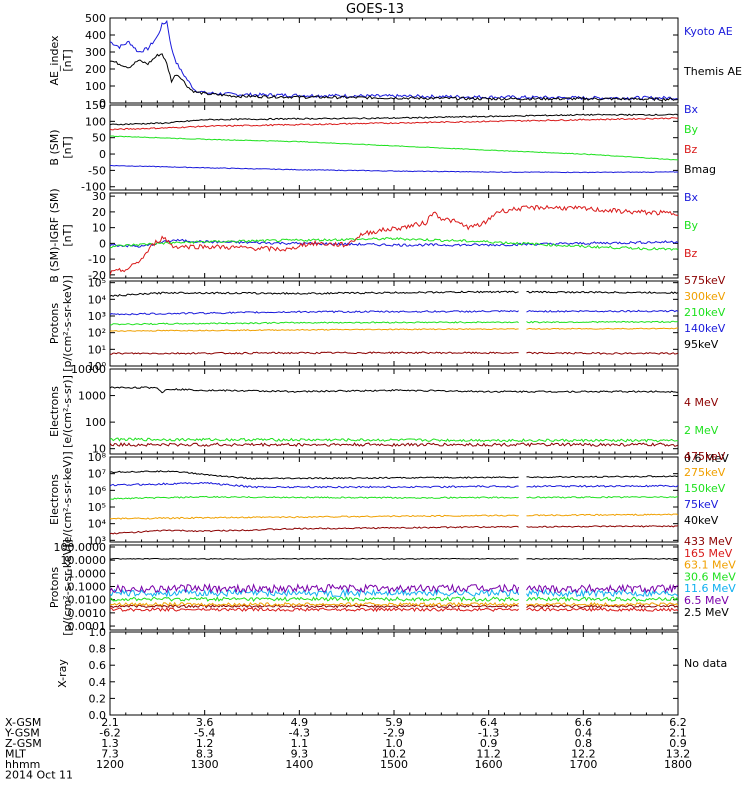 Image resolution: width=750 pixels, height=800 pixels. Describe the element at coordinates (97, 283) in the screenshot. I see `y-tick-label: 10⁵` at that location.